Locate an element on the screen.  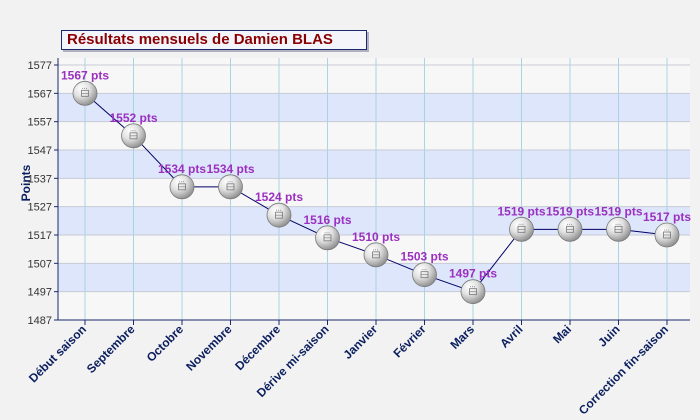
y-tick-label: 1517 is located at coordinates (40, 236).